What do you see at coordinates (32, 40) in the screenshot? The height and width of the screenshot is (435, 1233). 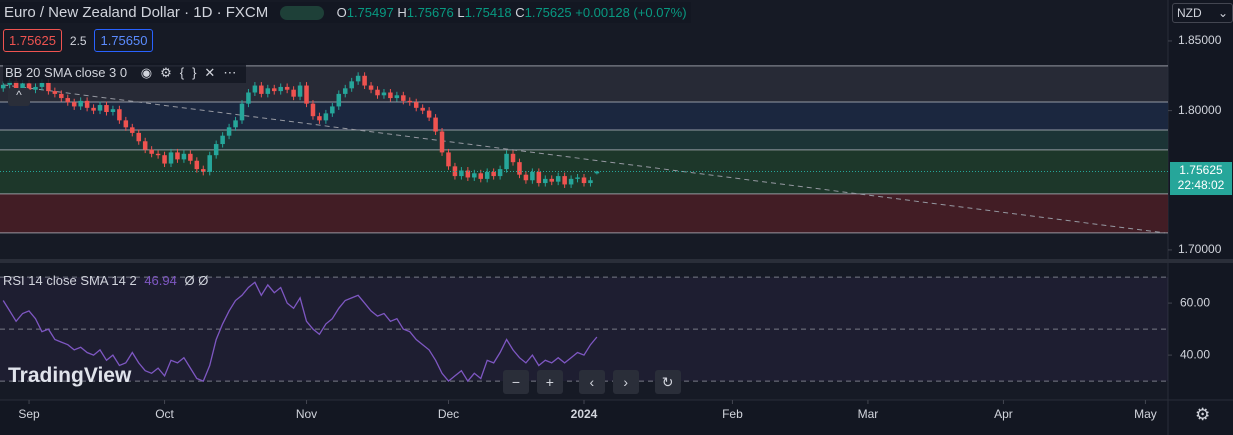 I see `sell-button: 1.75625` at bounding box center [32, 40].